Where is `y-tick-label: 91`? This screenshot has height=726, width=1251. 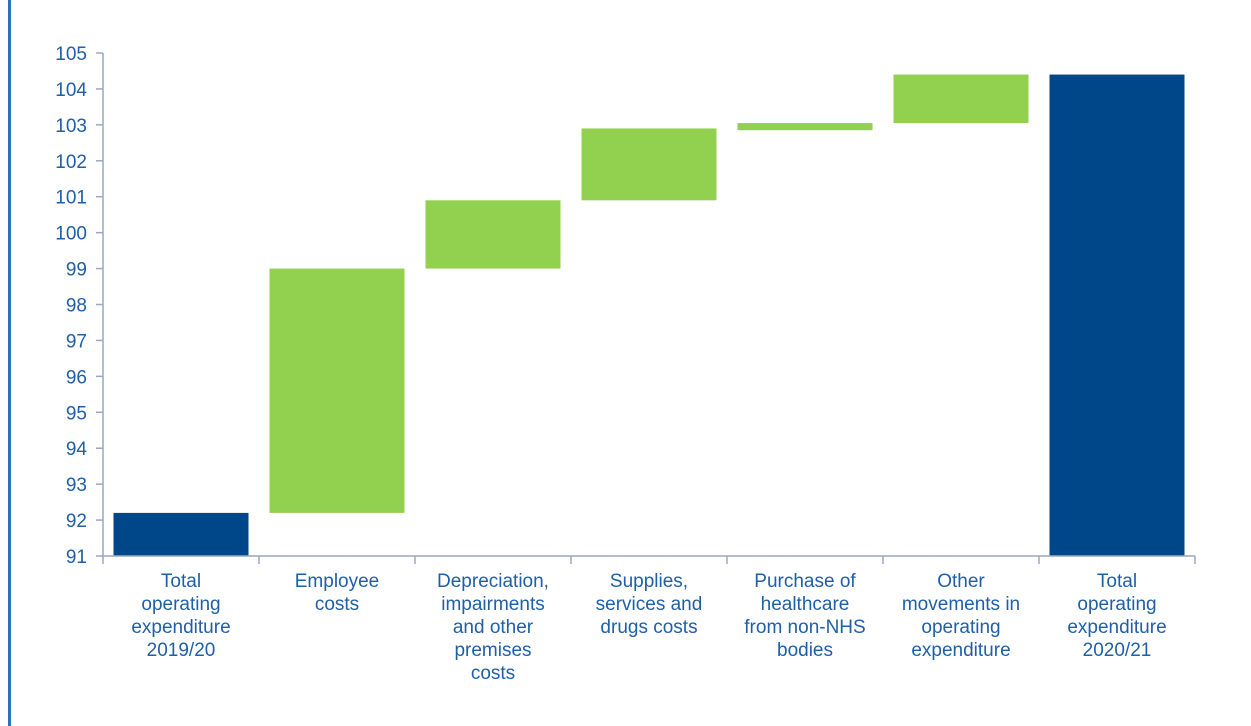
y-tick-label: 91 is located at coordinates (76, 557).